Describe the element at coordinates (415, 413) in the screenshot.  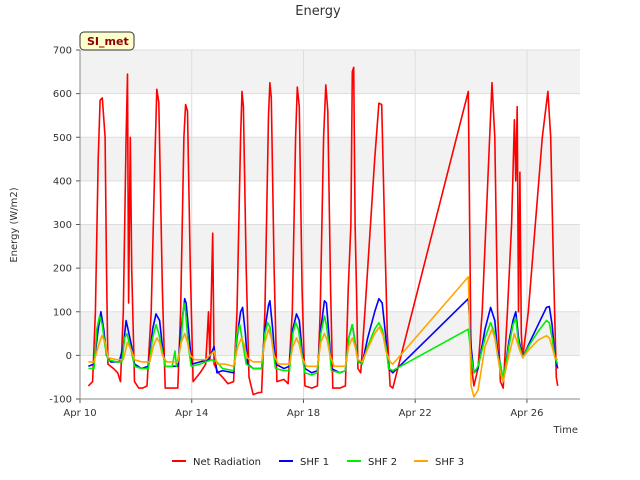
I see `x-tick-label: Apr 22` at that location.